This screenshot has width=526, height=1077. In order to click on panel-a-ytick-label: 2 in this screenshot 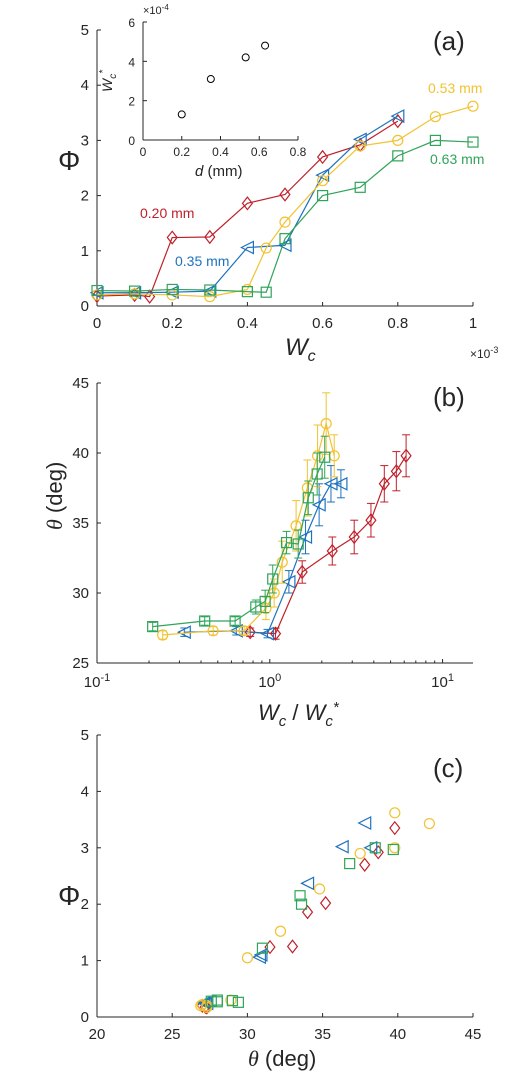, I will do `click(85, 196)`.